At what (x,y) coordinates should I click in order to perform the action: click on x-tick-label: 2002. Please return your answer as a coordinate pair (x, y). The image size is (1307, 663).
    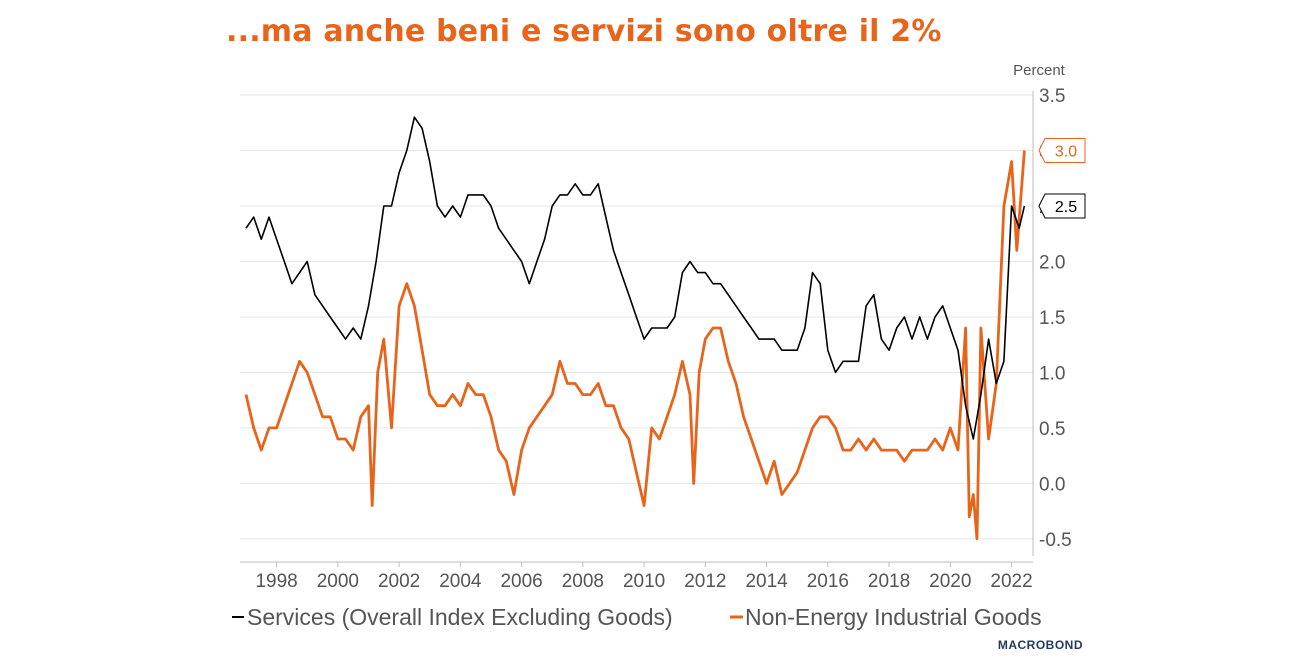
    Looking at the image, I should click on (399, 581).